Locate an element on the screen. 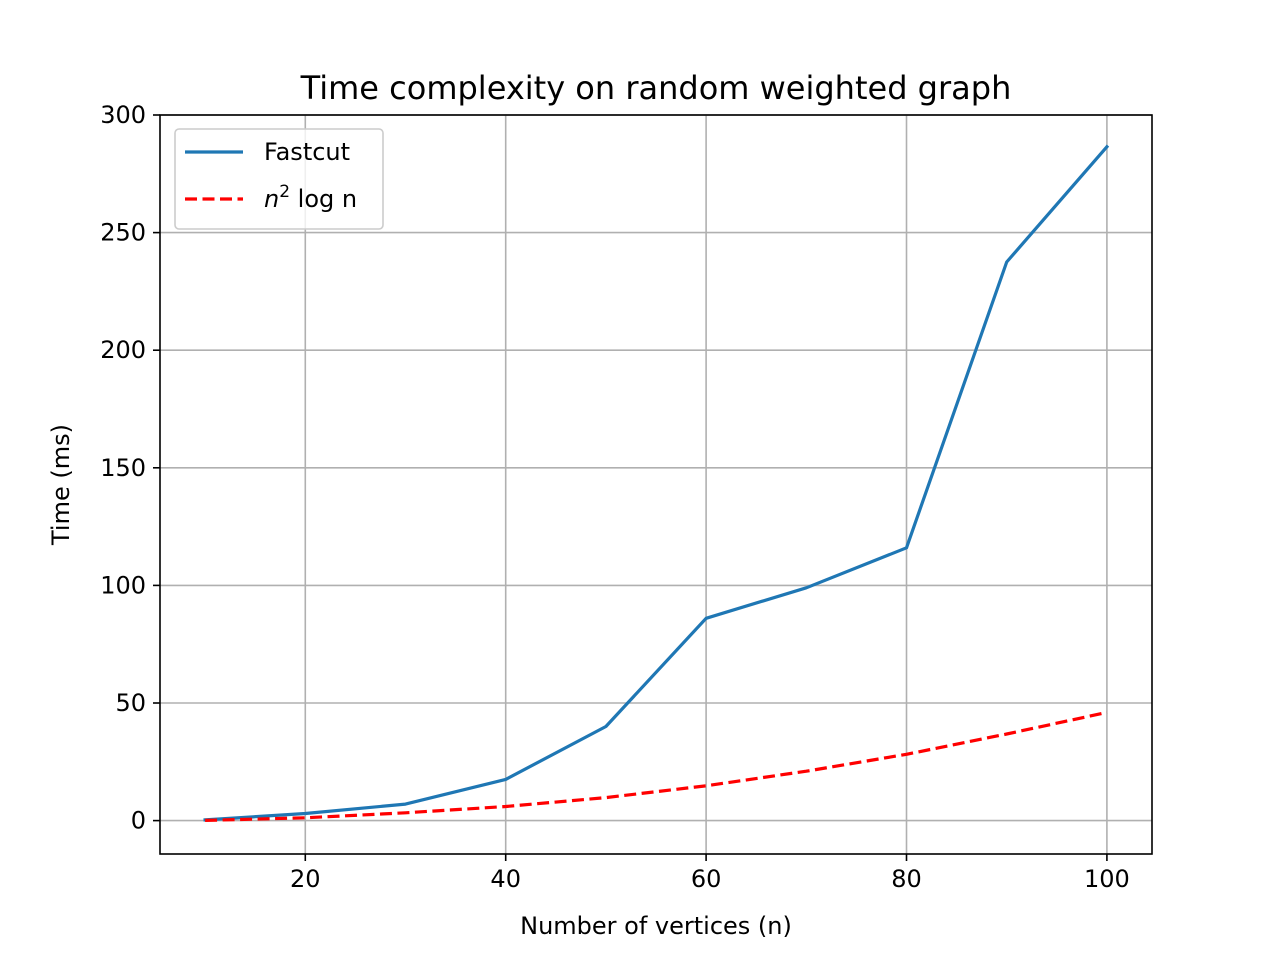  series-line-n2logn is located at coordinates (656, 766).